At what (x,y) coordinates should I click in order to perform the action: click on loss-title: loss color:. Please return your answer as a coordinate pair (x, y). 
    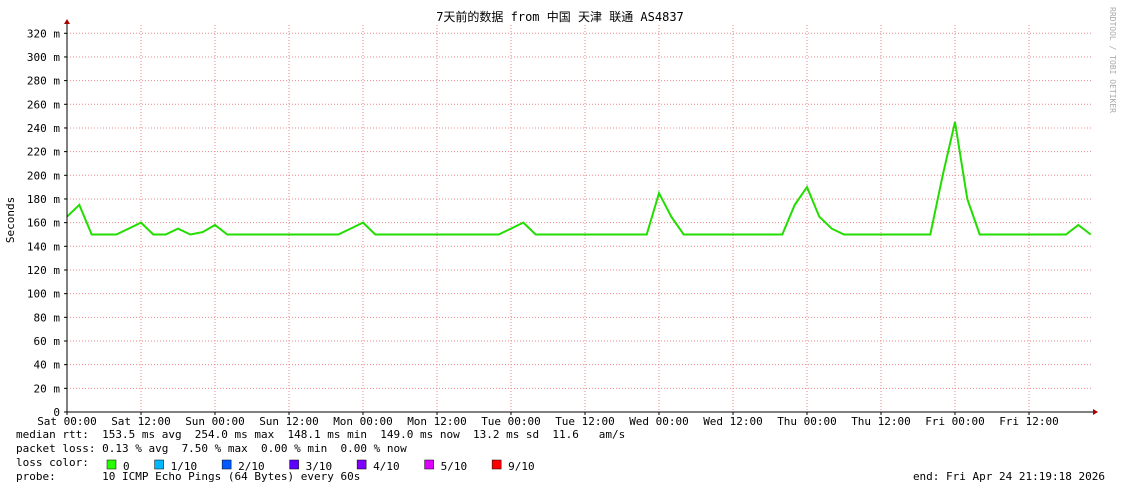
    Looking at the image, I should click on (52, 462).